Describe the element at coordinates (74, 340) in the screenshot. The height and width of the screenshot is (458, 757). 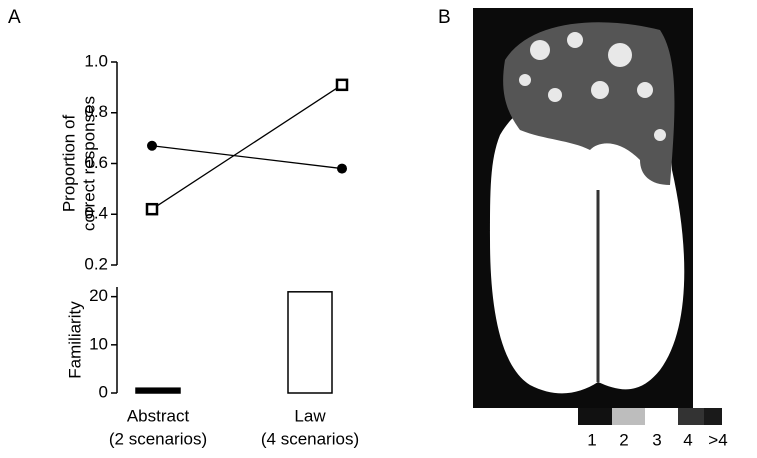
I see `y-axis-label: Familiarity` at that location.